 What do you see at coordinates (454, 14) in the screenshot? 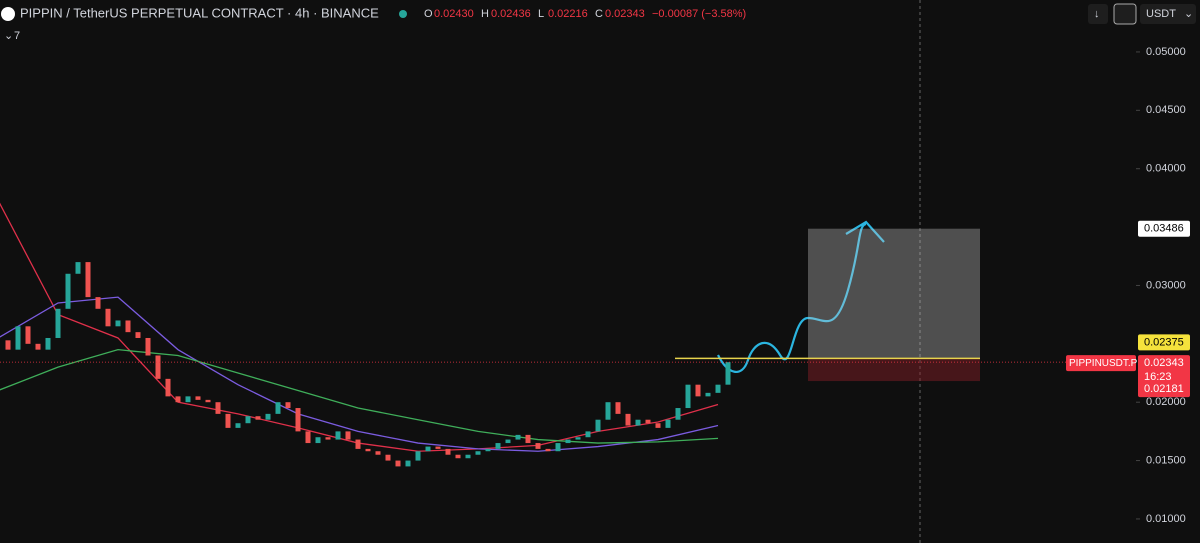
I see `ohlc-value: 0.02430` at bounding box center [454, 14].